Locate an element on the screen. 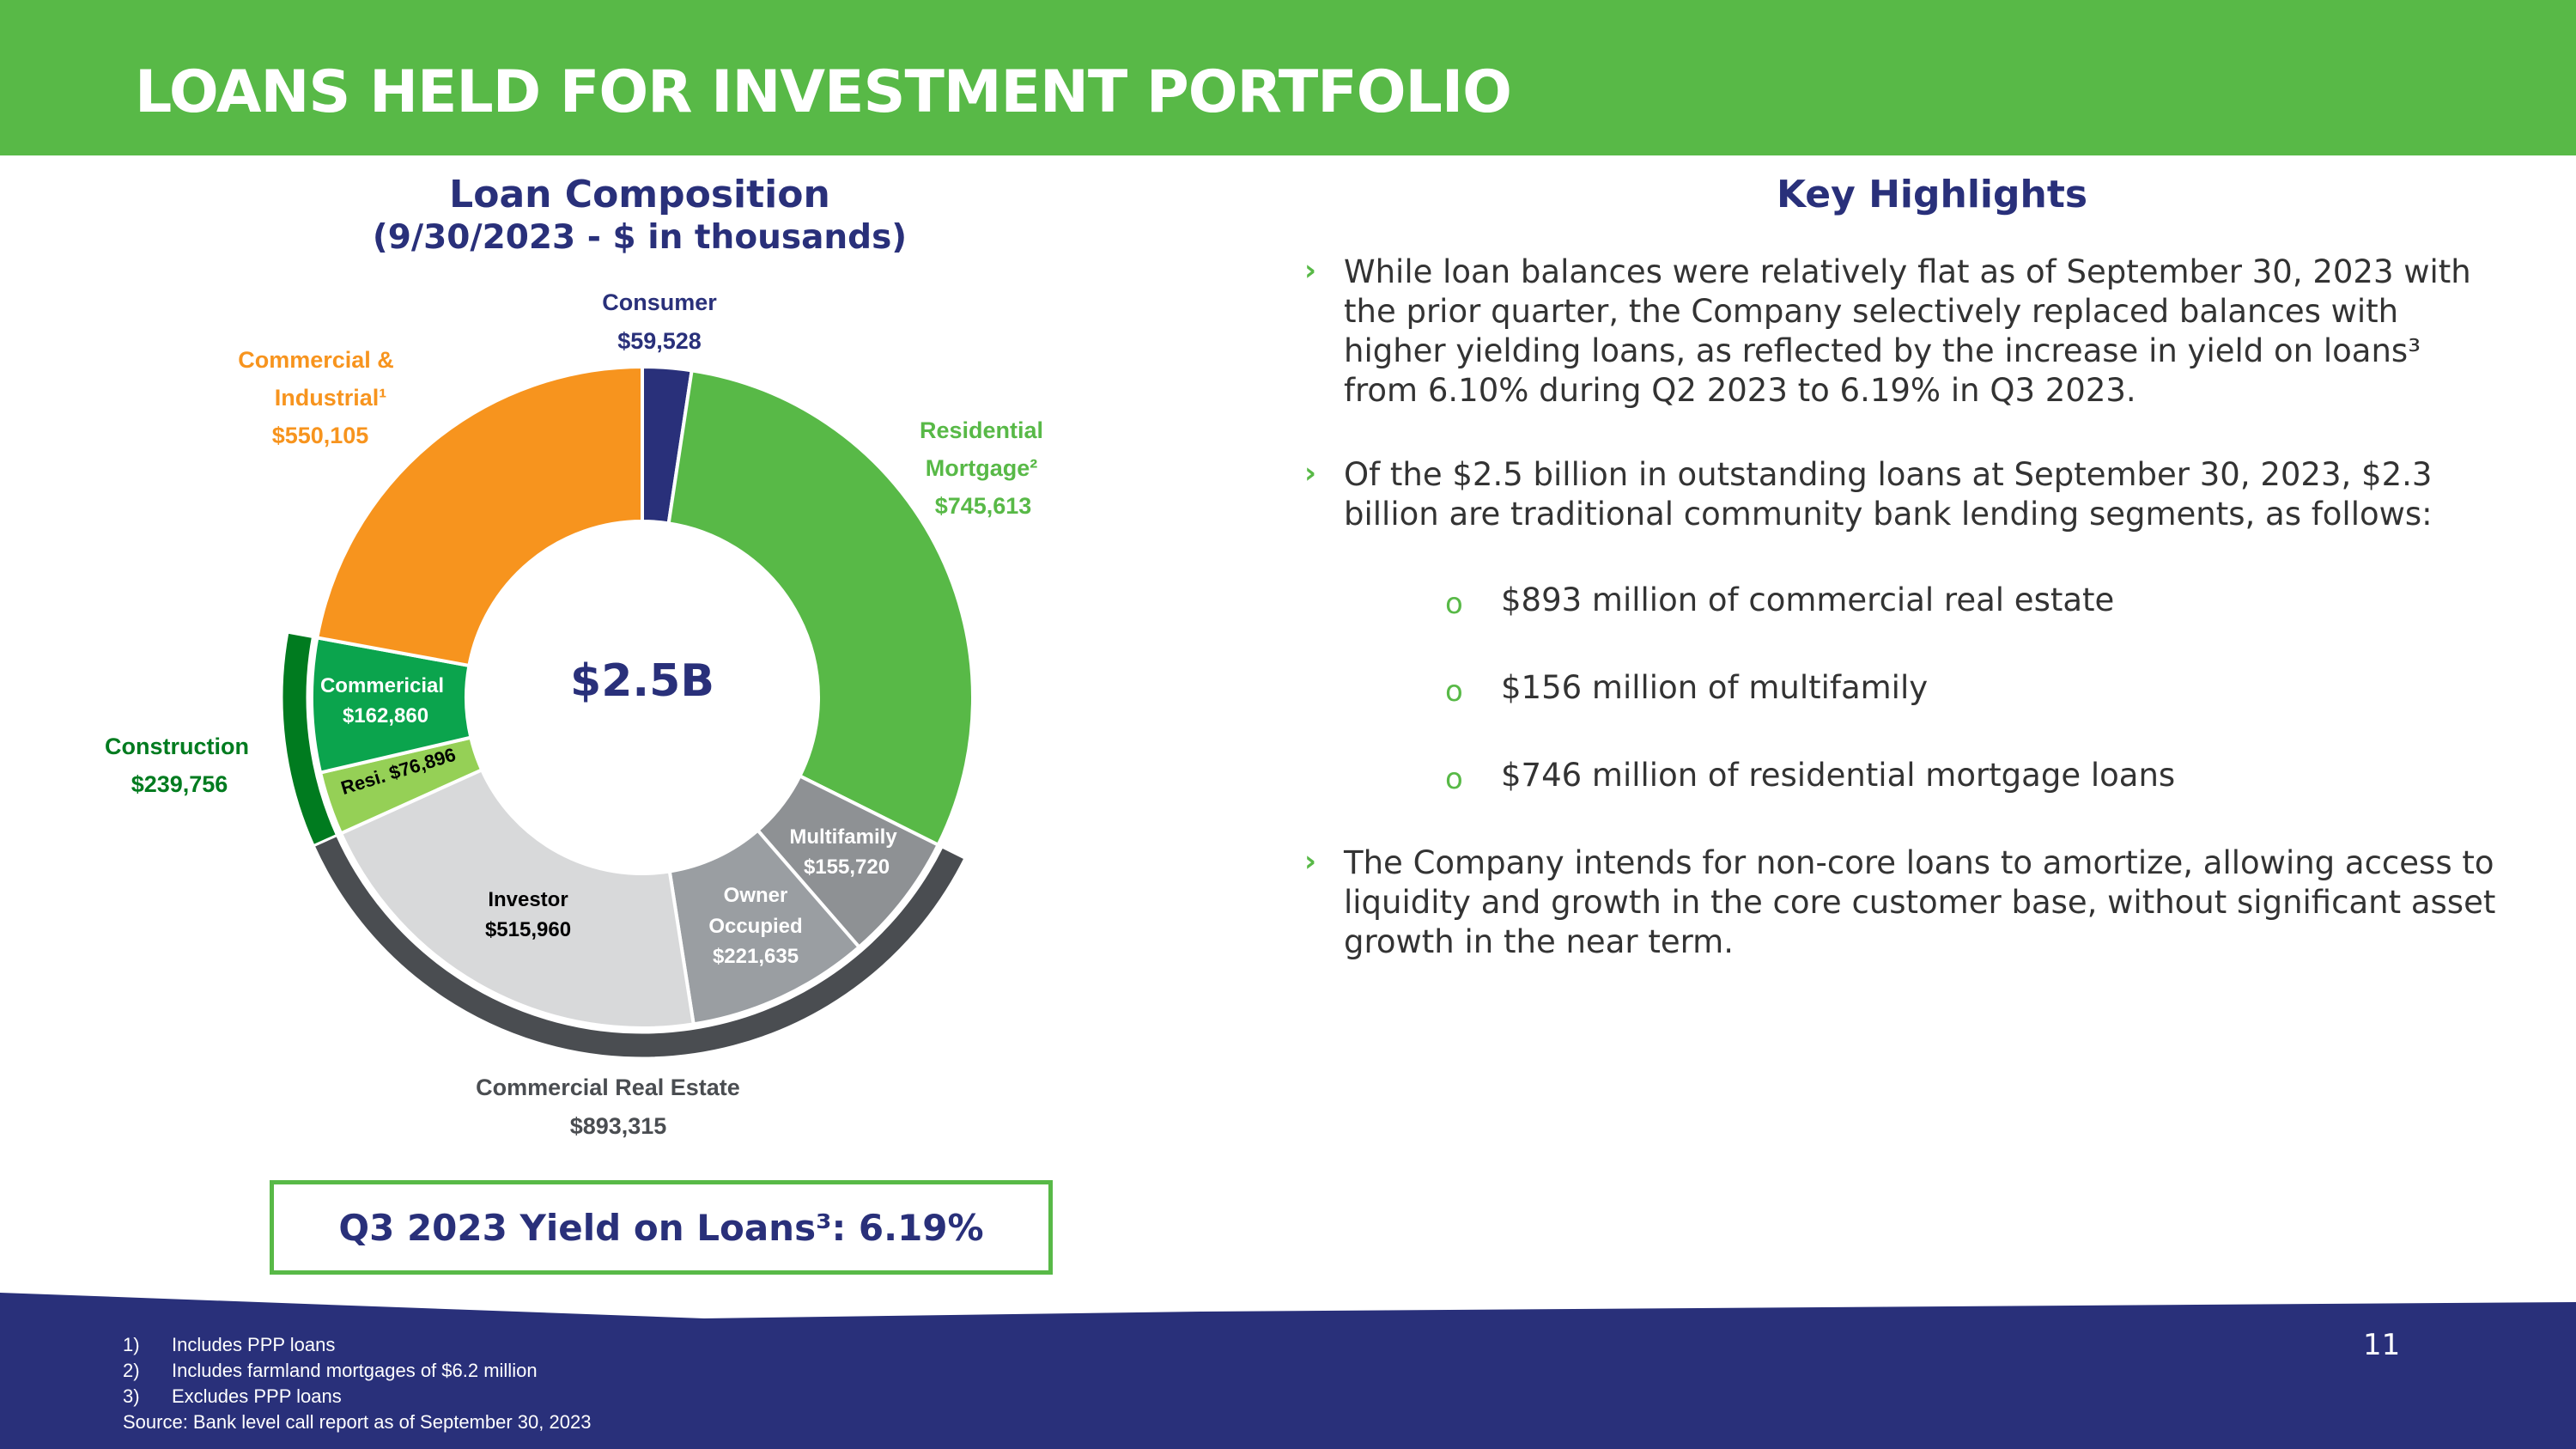 This screenshot has width=2576, height=1449. donut-slice-investor is located at coordinates (517, 898).